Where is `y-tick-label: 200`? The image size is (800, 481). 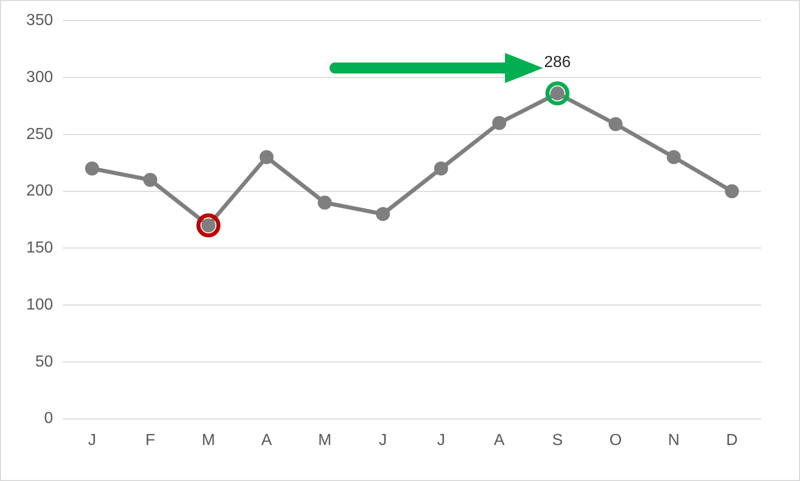 y-tick-label: 200 is located at coordinates (40, 191).